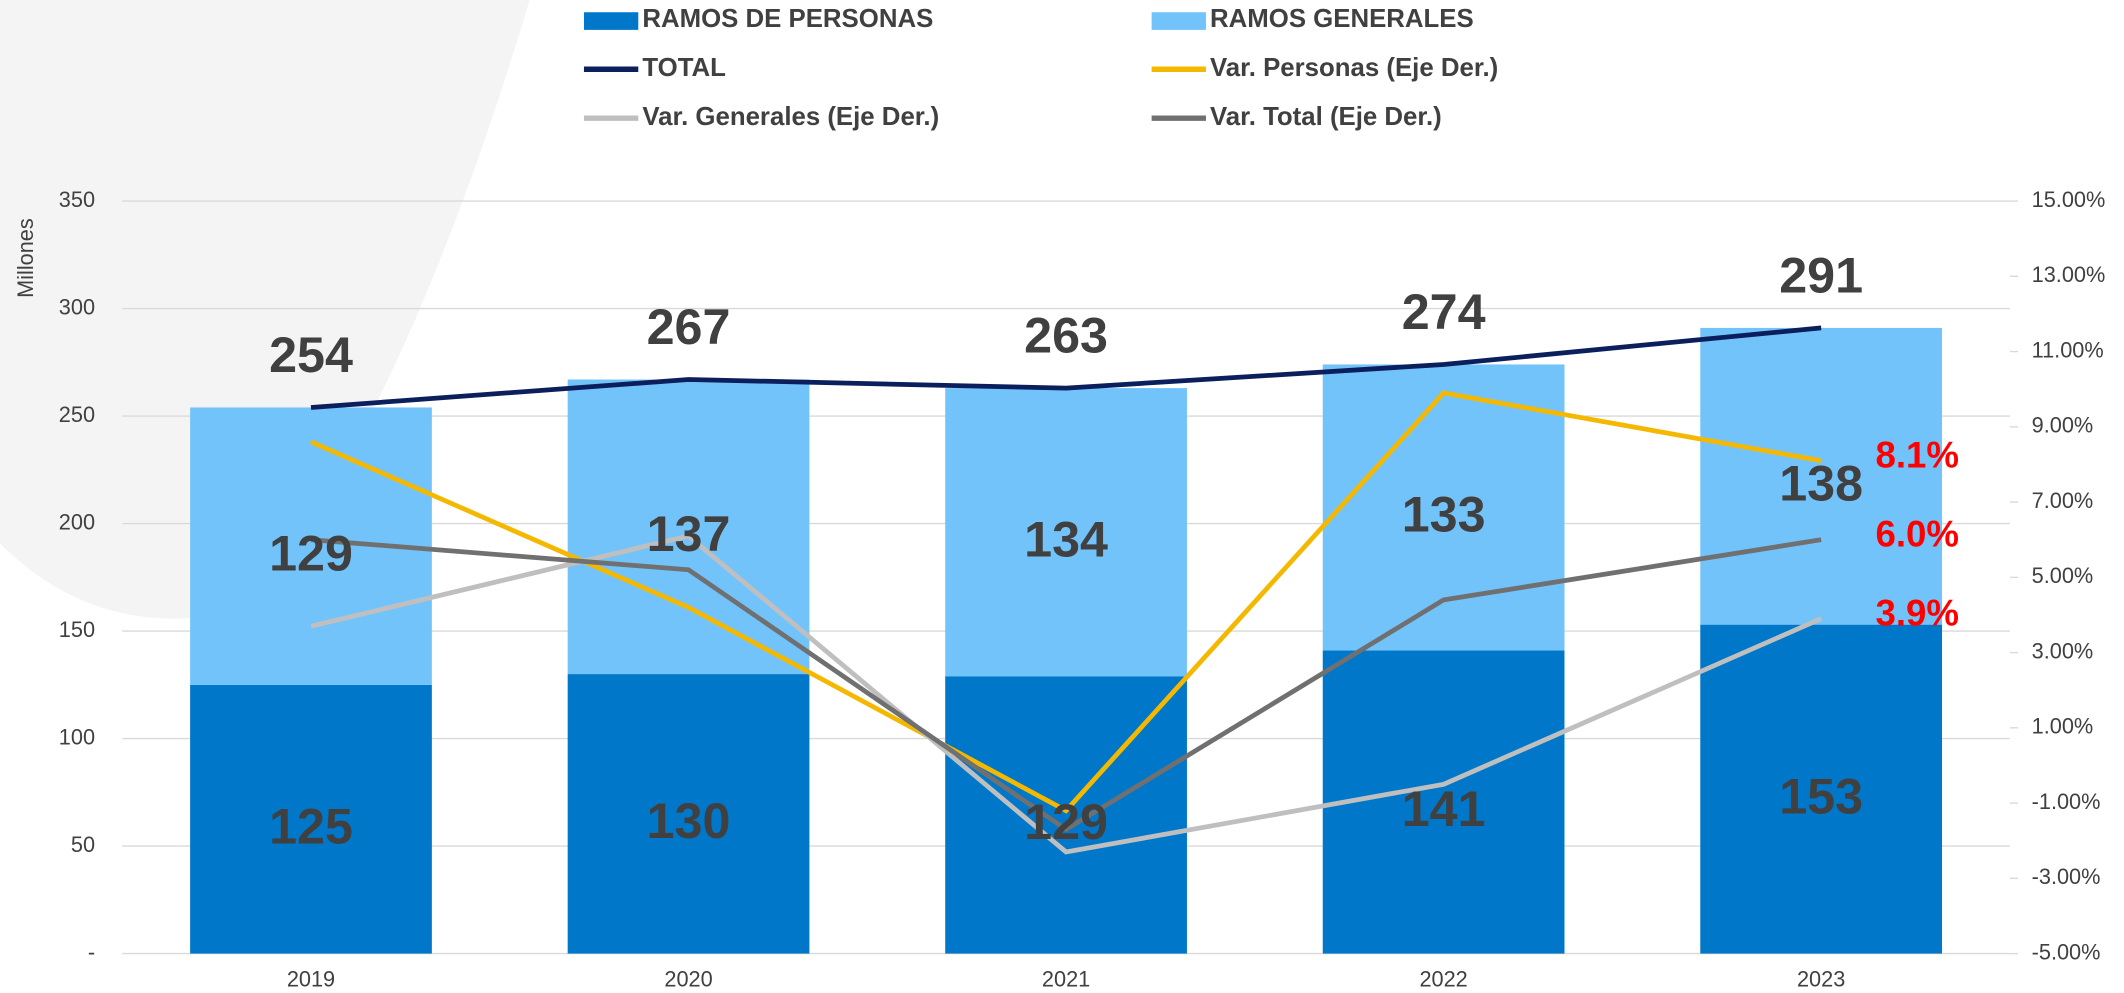 The height and width of the screenshot is (993, 2124). Describe the element at coordinates (689, 327) in the screenshot. I see `data-label: 267` at that location.